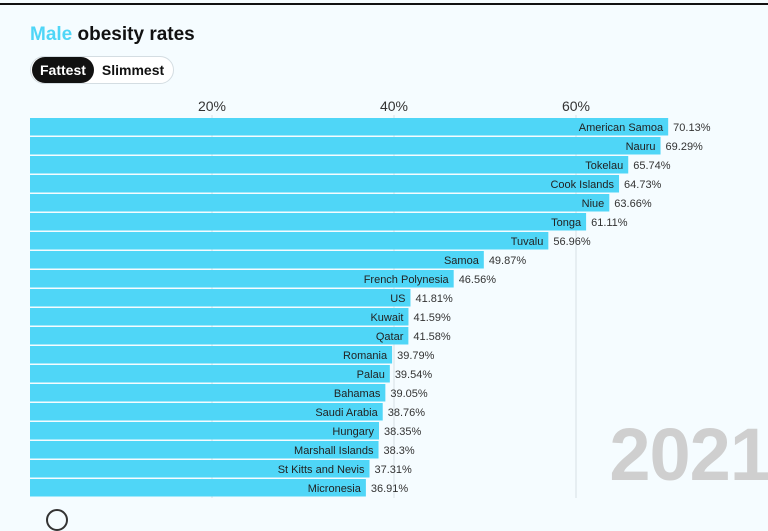  Describe the element at coordinates (692, 128) in the screenshot. I see `bar-value-label: 70.13%` at that location.